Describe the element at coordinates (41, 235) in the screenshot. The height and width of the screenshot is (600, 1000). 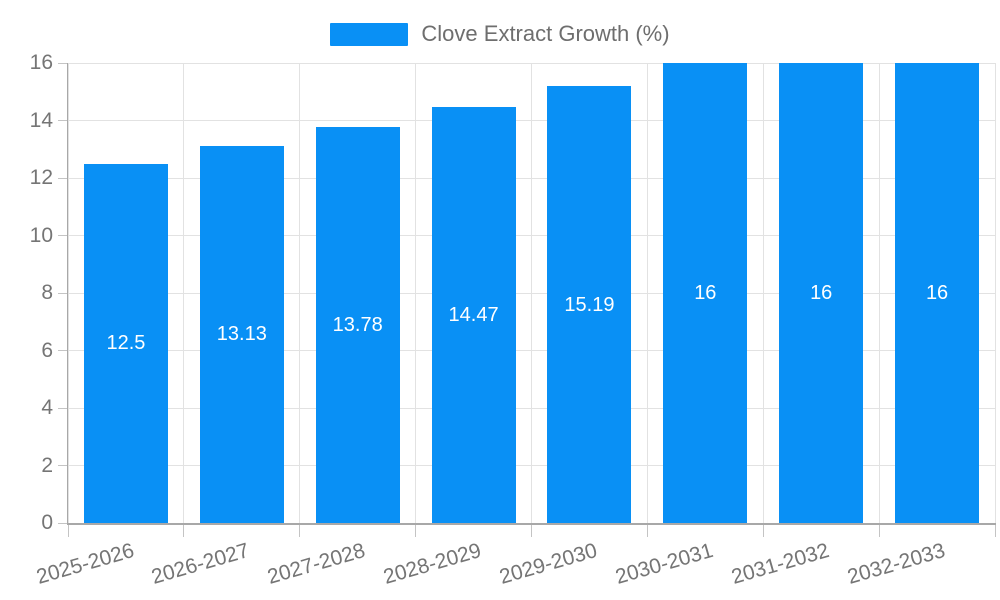
I see `y-tick-label: 10` at that location.